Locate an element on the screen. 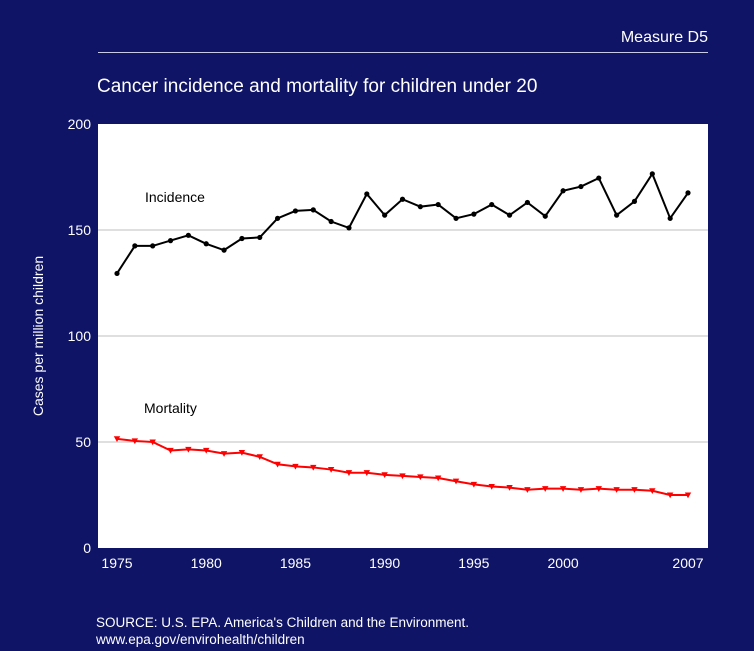 The height and width of the screenshot is (651, 754). y-tick-label: 100 is located at coordinates (80, 336).